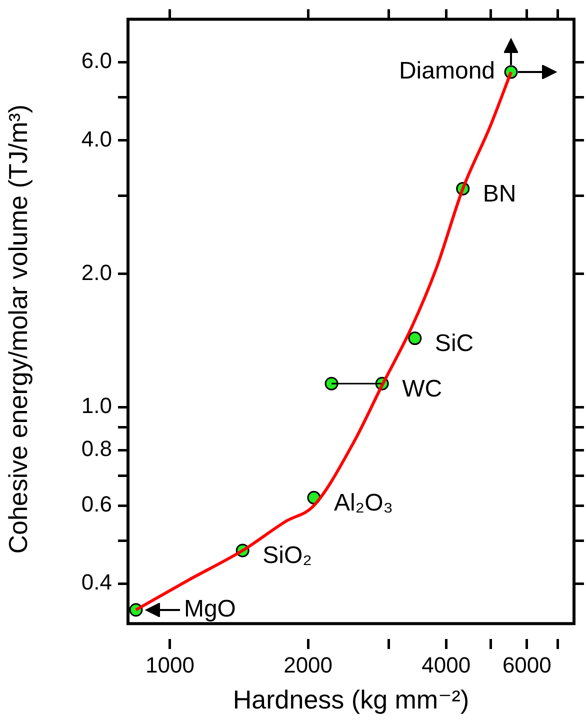 This screenshot has height=721, width=586. Describe the element at coordinates (210, 608) in the screenshot. I see `annotation: MgO` at that location.